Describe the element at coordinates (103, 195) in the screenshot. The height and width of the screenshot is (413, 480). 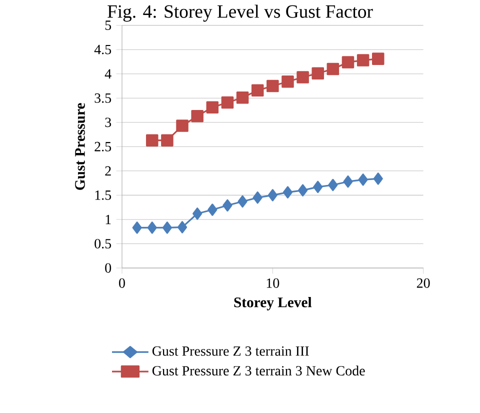
I see `y-tick-label: 1.5` at that location.